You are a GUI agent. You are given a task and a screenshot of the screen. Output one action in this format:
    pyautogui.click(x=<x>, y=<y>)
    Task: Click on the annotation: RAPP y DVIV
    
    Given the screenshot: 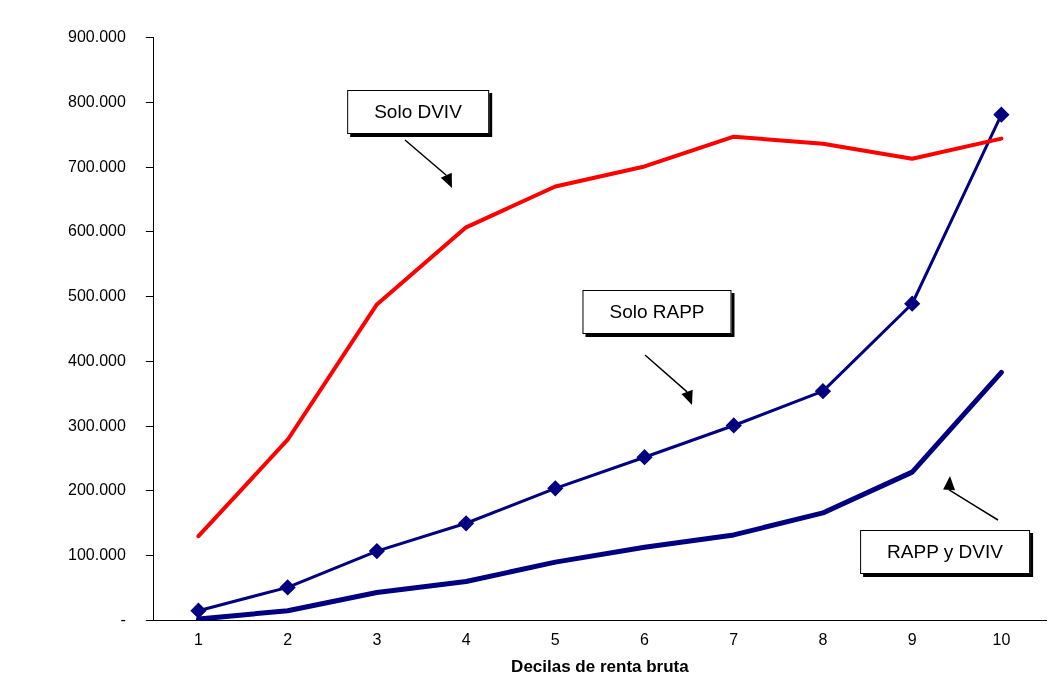 What is the action you would take?
    pyautogui.click(x=945, y=552)
    